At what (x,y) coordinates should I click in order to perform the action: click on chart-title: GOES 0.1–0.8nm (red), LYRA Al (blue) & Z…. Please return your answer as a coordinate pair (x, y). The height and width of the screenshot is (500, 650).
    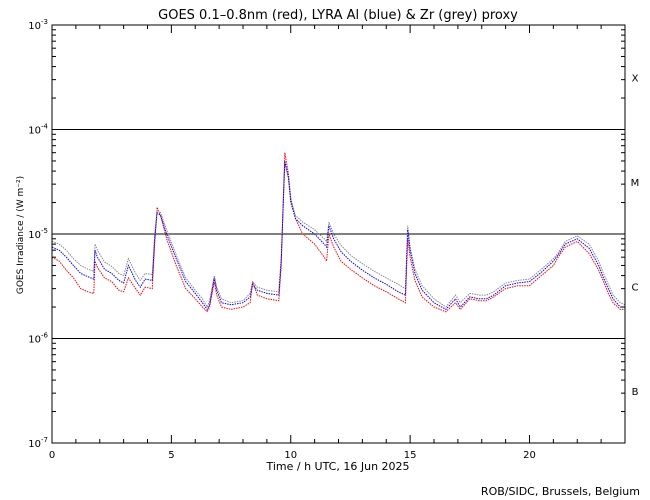
    Looking at the image, I should click on (338, 15).